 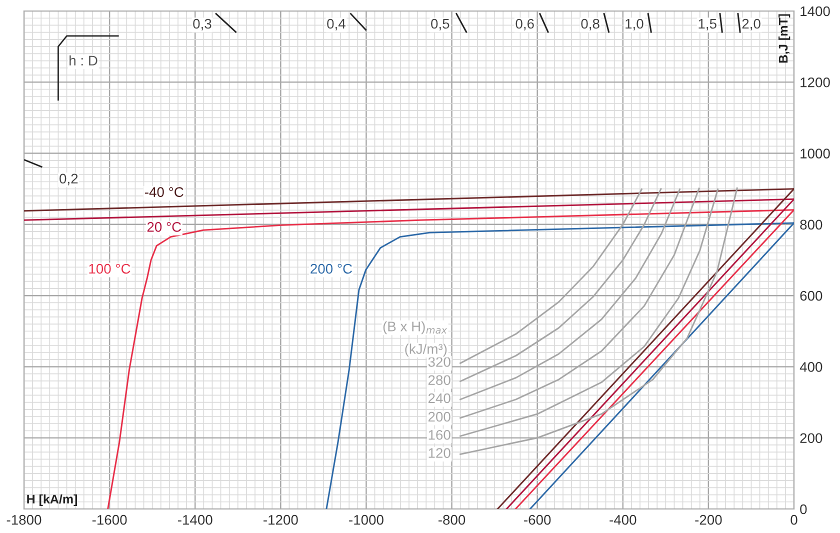 What do you see at coordinates (439, 398) in the screenshot?
I see `series-label: 240` at bounding box center [439, 398].